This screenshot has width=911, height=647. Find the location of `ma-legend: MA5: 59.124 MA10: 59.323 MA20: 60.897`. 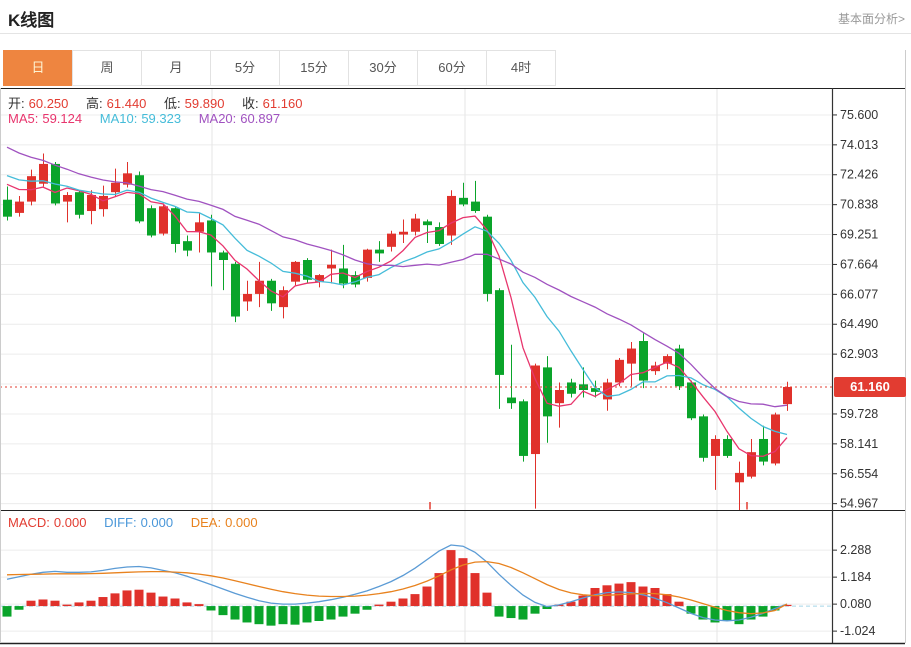

ma-legend: MA5: 59.124 MA10: 59.323 MA20: 60.897 is located at coordinates (146, 118).